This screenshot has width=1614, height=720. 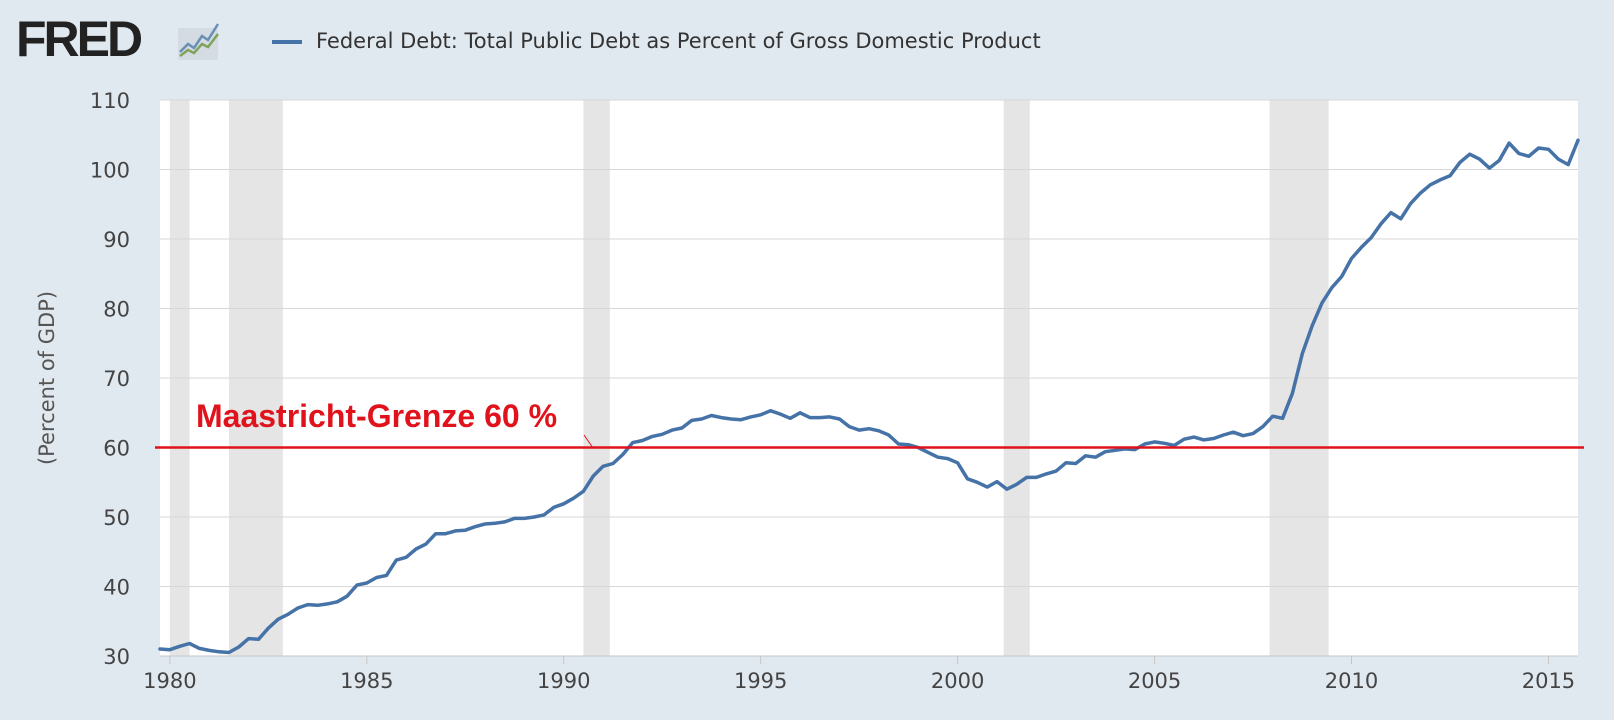 I want to click on fred-logo: FRED, so click(x=79, y=39).